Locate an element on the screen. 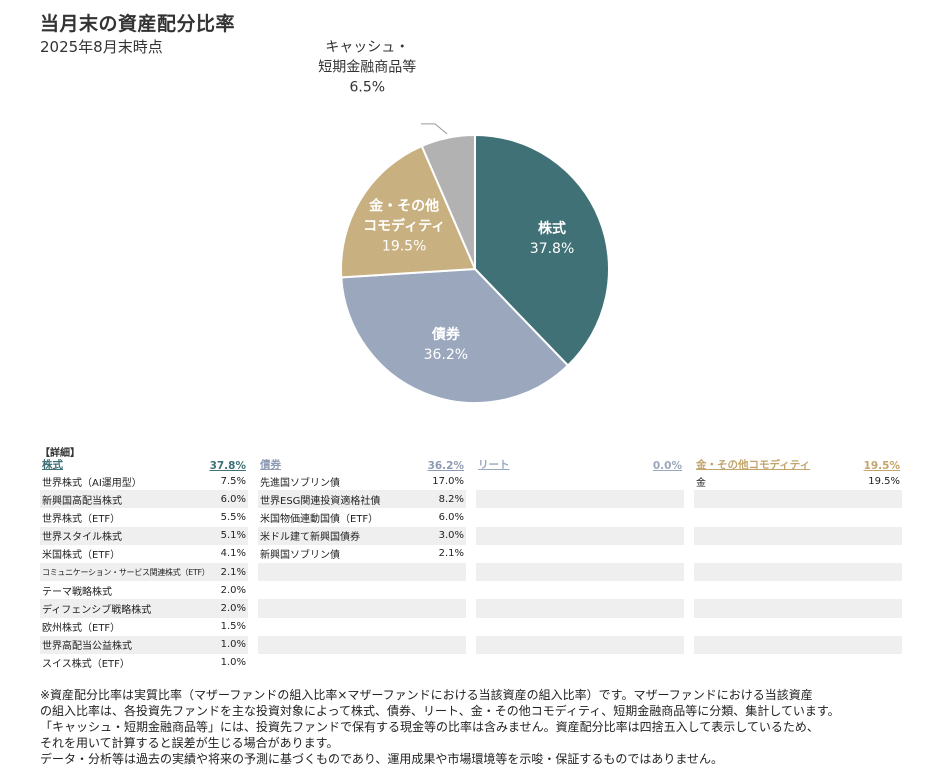  column-total: 0.0% is located at coordinates (667, 466).